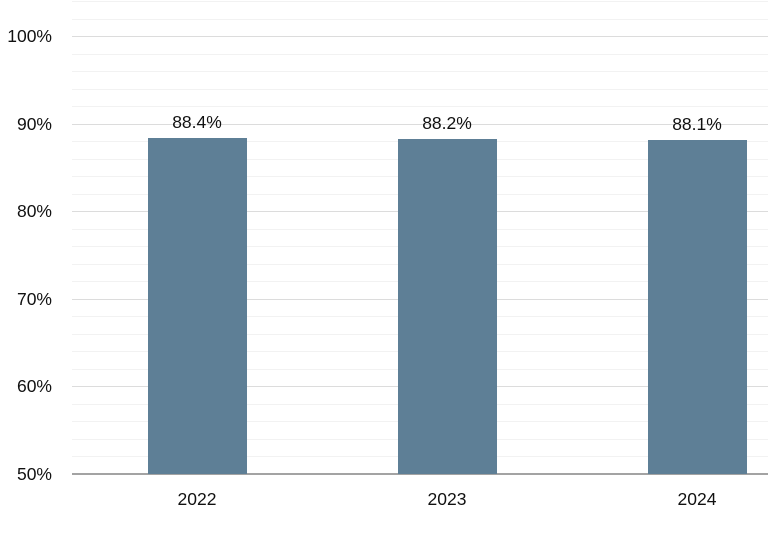 The width and height of the screenshot is (768, 540). What do you see at coordinates (447, 123) in the screenshot?
I see `bar-value-label: 88.2%` at bounding box center [447, 123].